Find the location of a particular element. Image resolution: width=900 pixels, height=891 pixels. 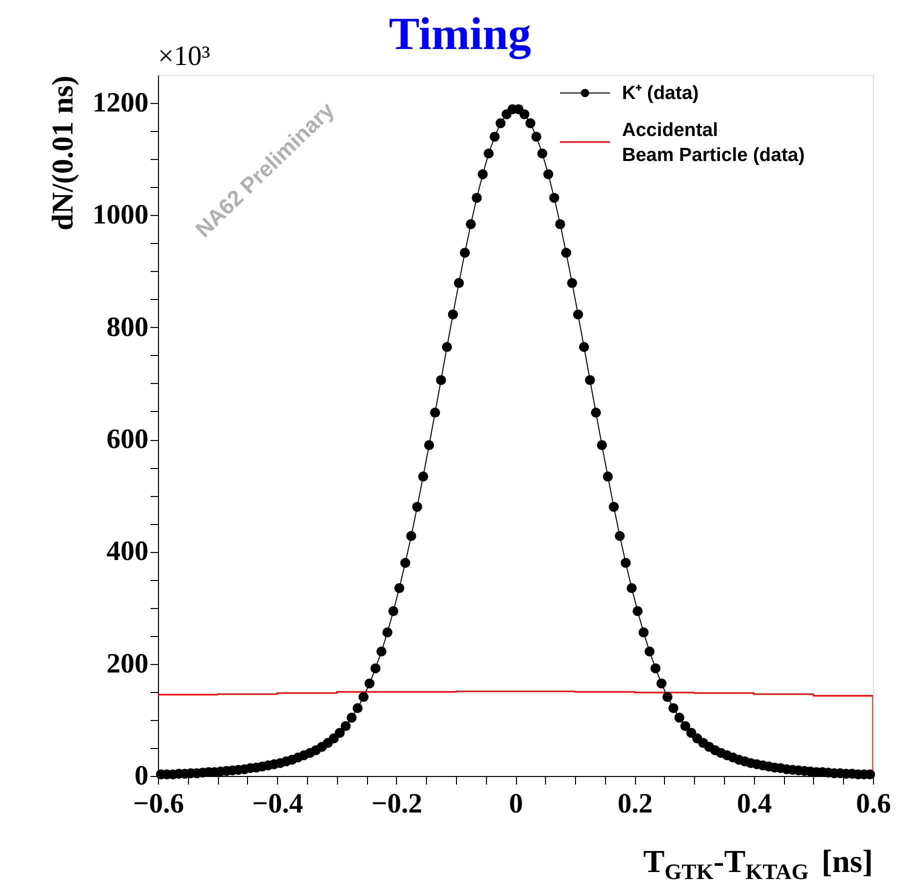

y-tick-label: 600 is located at coordinates (127, 440).